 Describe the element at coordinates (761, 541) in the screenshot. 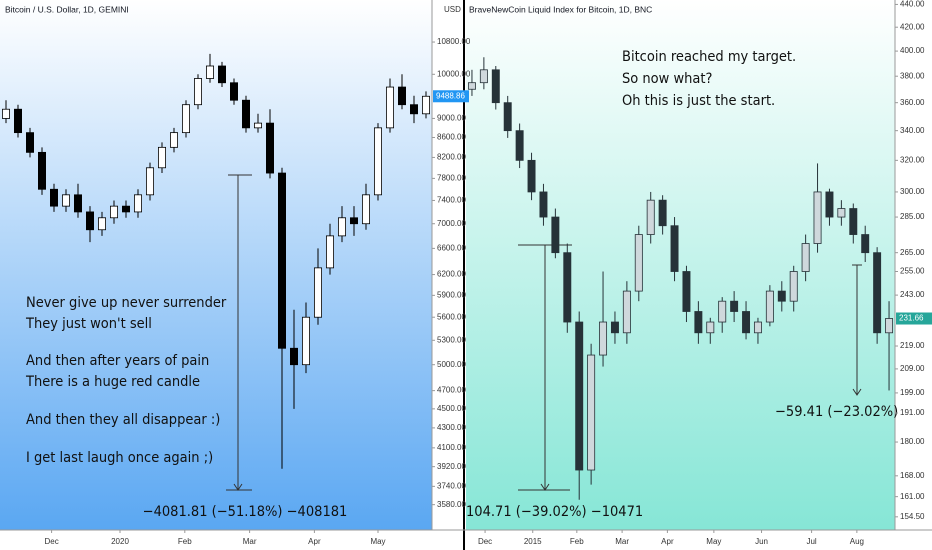

I see `x-tick-label: Jun` at that location.